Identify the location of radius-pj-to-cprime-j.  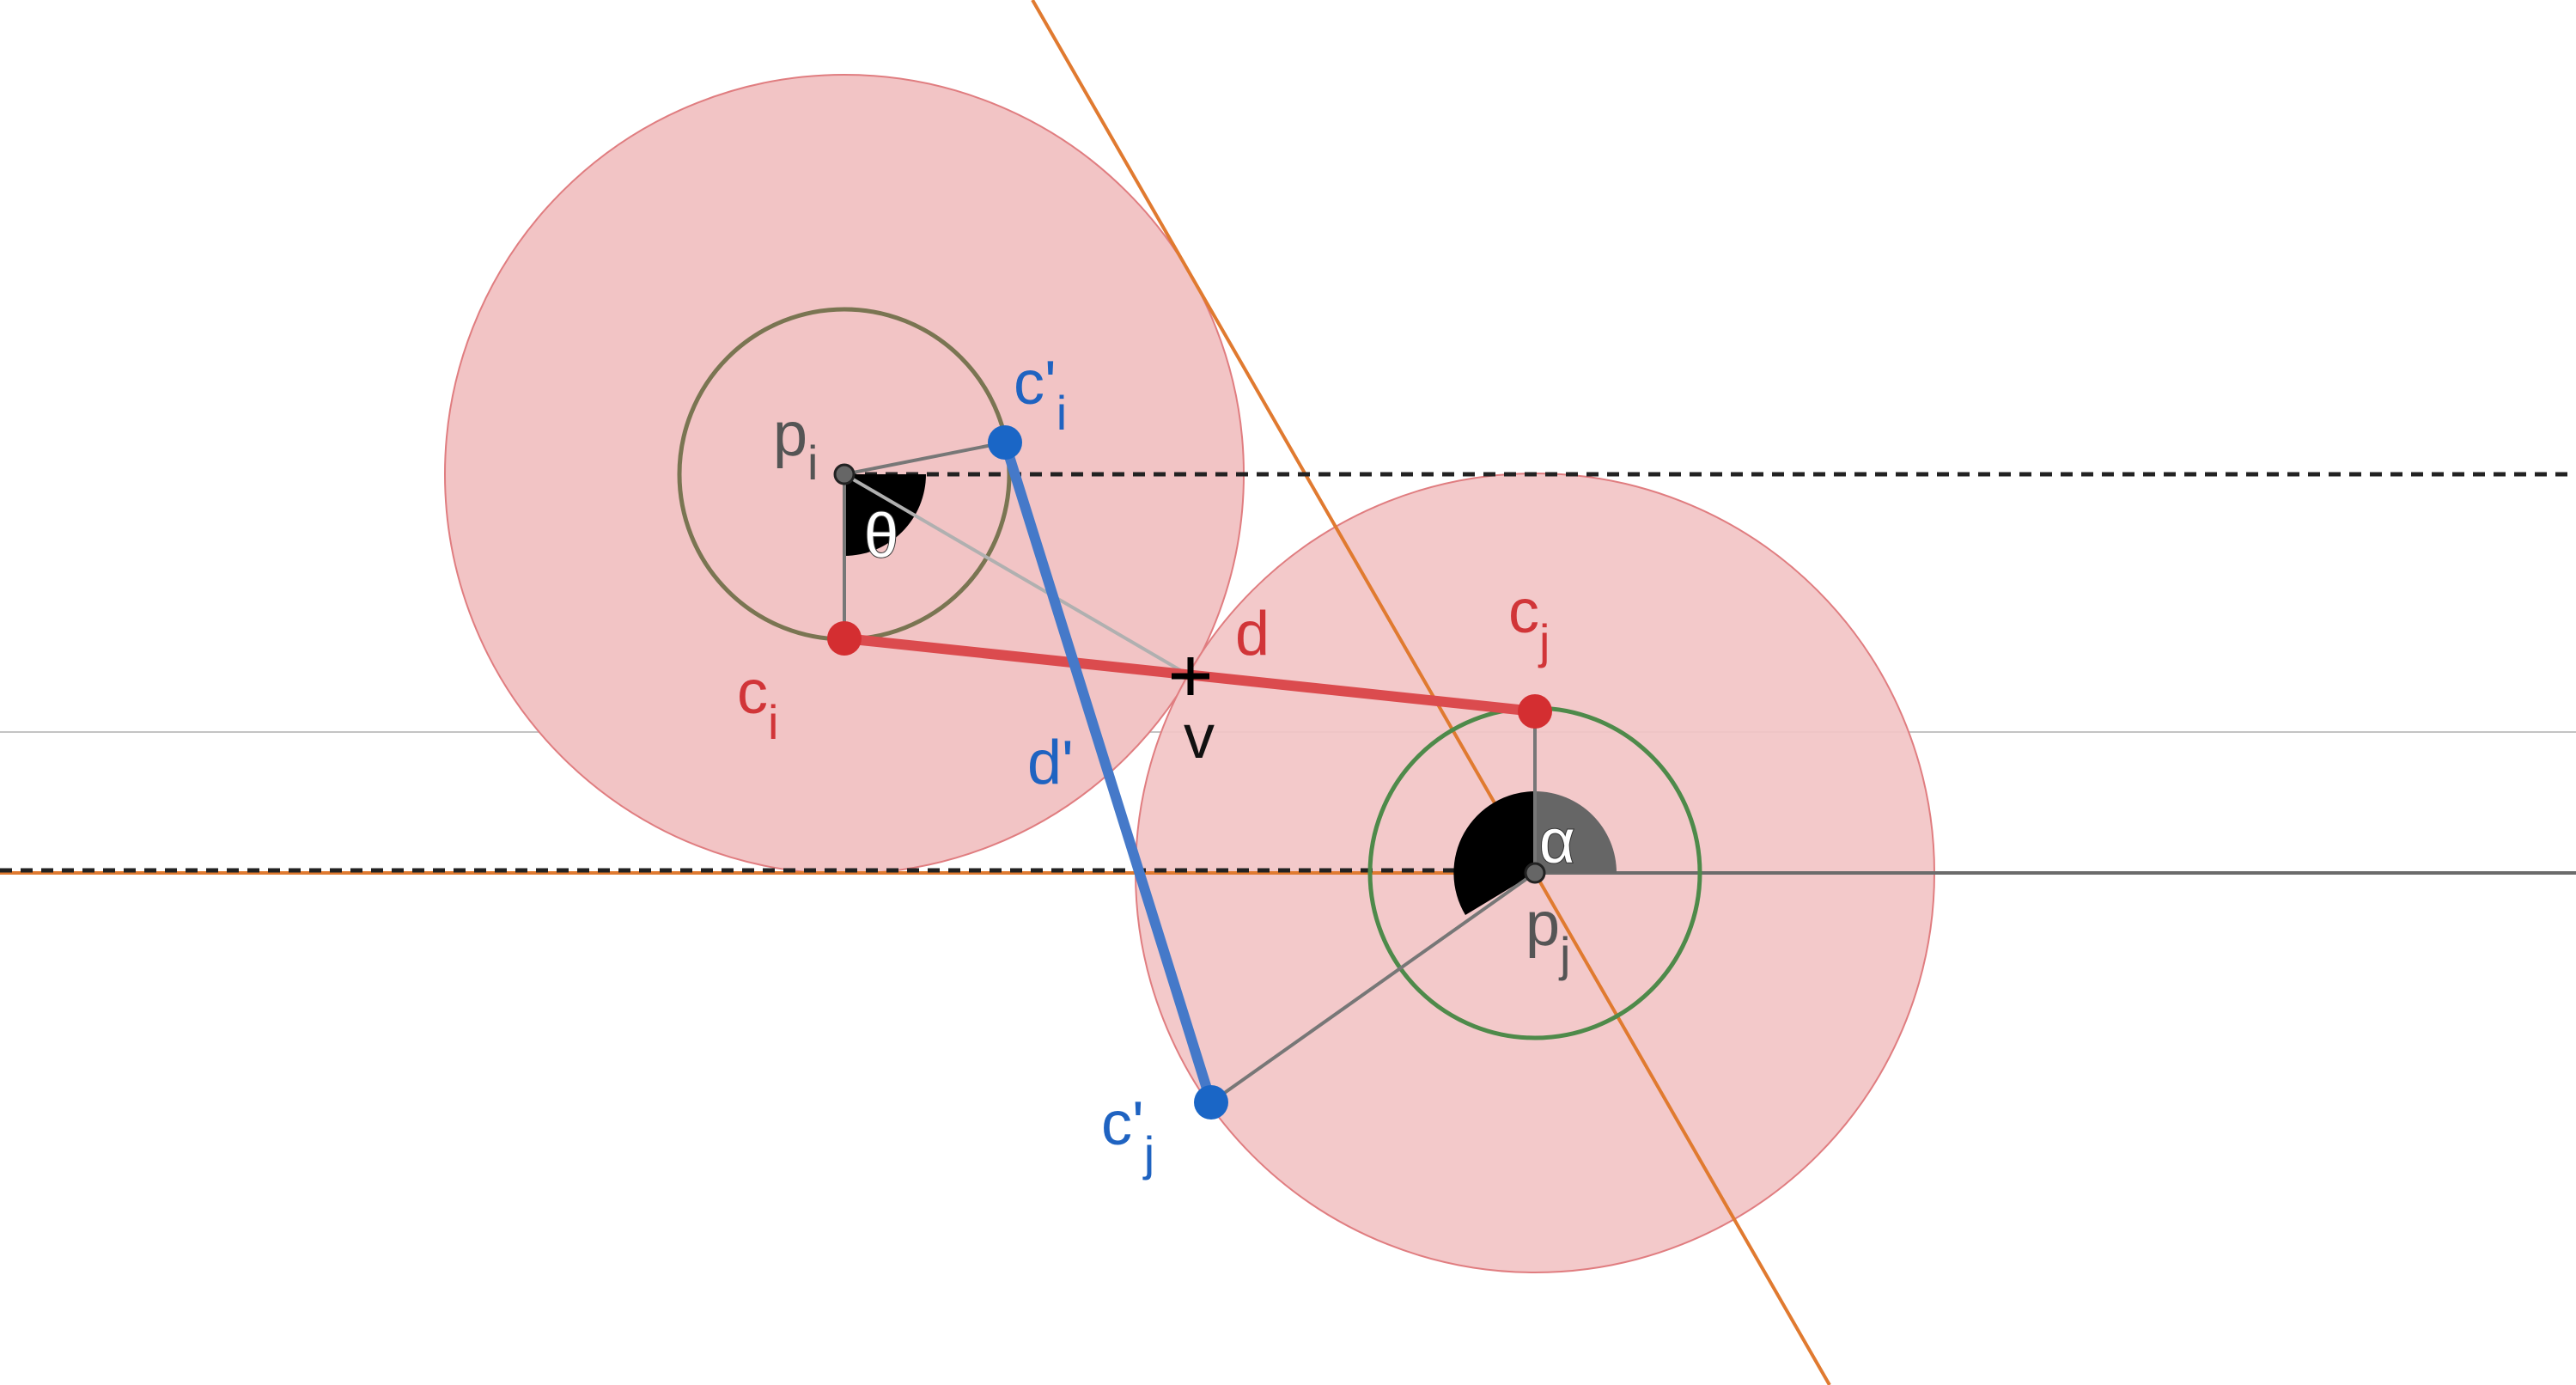
(1373, 988).